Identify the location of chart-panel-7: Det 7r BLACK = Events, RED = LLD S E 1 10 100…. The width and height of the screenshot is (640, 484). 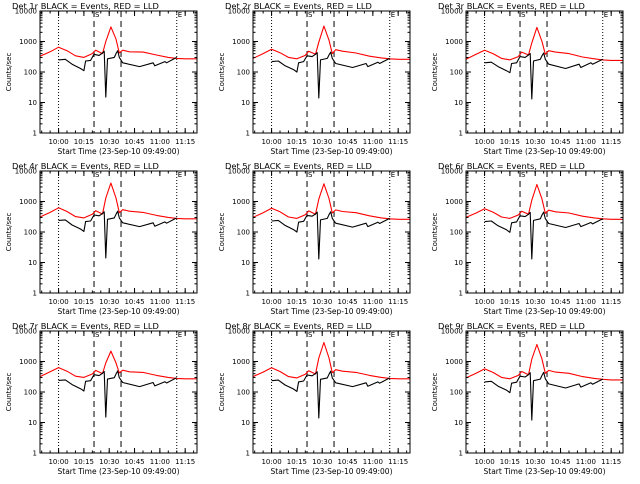
(106, 400).